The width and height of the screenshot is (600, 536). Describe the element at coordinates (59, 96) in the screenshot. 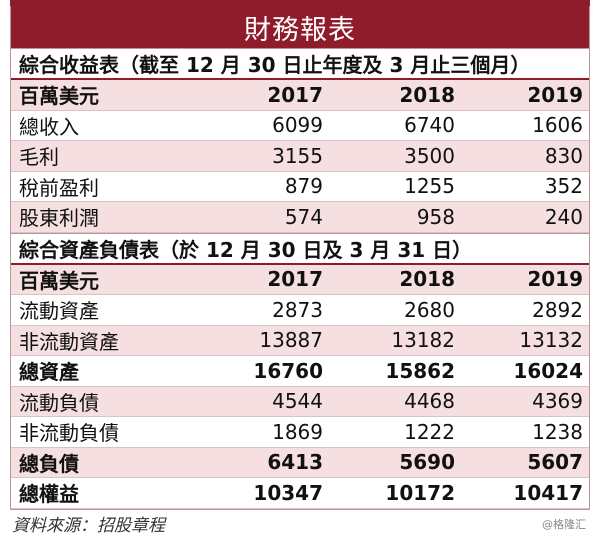

I see `income-unit-label: 百萬美元` at that location.